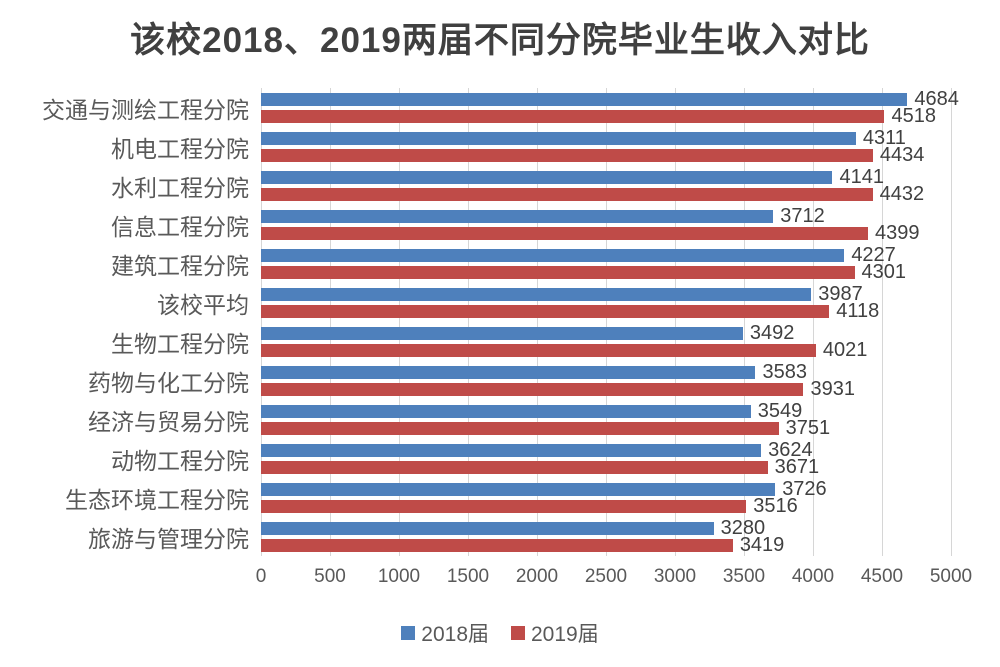 The image size is (1000, 667). Describe the element at coordinates (784, 371) in the screenshot. I see `bar-value-2018届: 3583` at that location.